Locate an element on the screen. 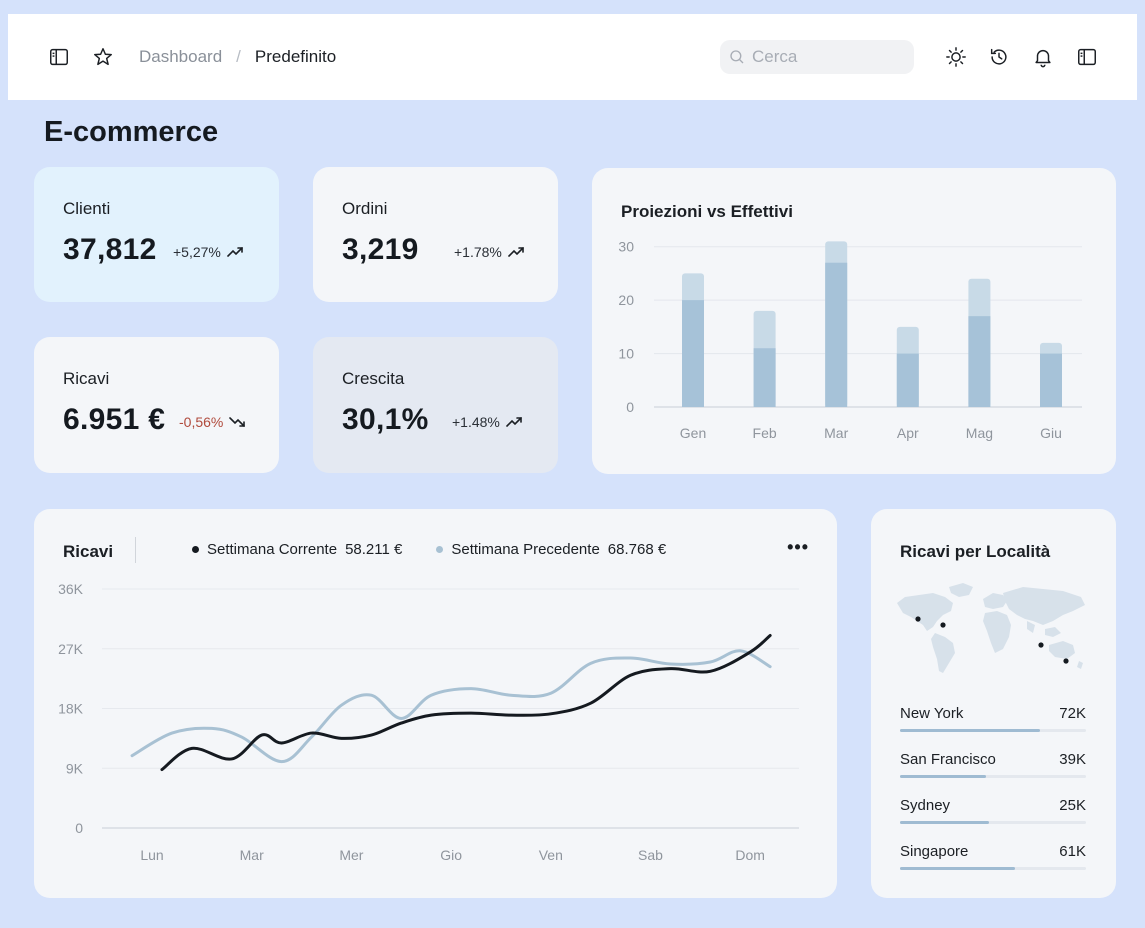  x-tick-label: Gen is located at coordinates (693, 433).